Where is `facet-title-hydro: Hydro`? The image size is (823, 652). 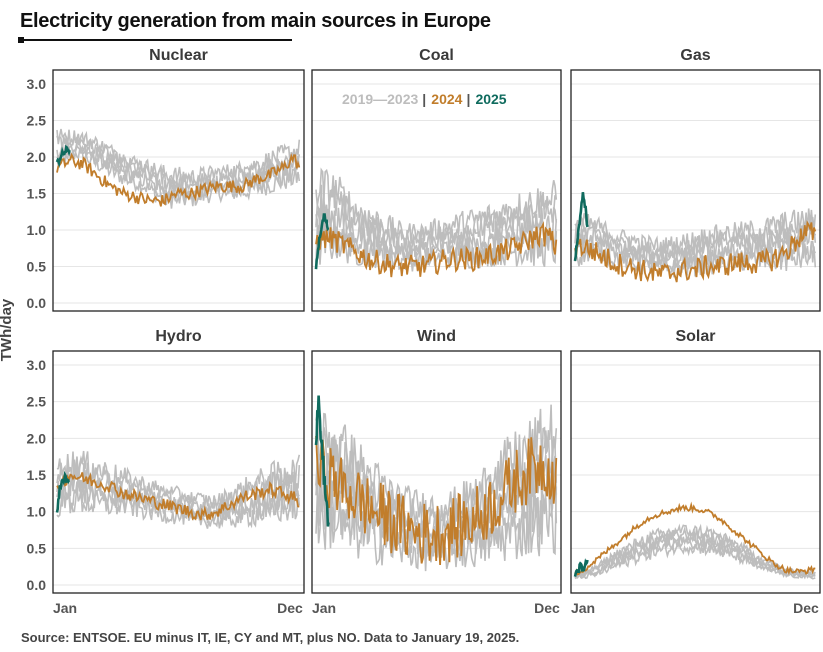
facet-title-hydro: Hydro is located at coordinates (178, 336).